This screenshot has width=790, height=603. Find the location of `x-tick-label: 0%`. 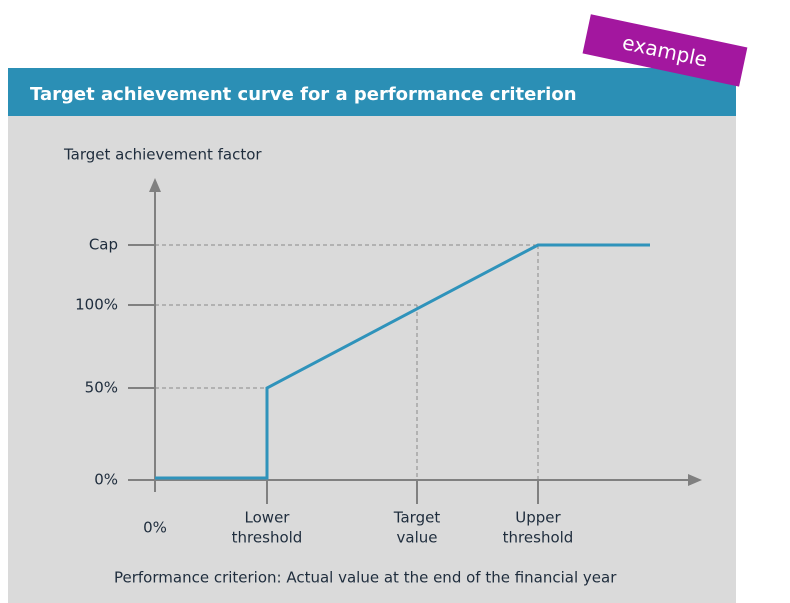

x-tick-label: 0% is located at coordinates (155, 528).